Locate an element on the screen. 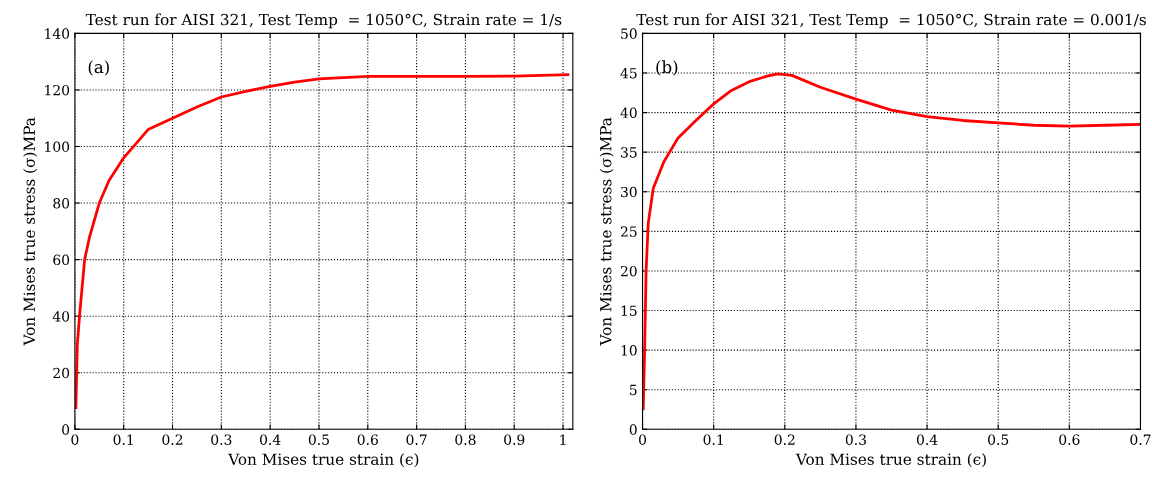 Image resolution: width=1152 pixels, height=477 pixels. chart-title: Test run for AISI 321, Test Temp = 1050°C, Strain rate = 1/s is located at coordinates (323, 21).